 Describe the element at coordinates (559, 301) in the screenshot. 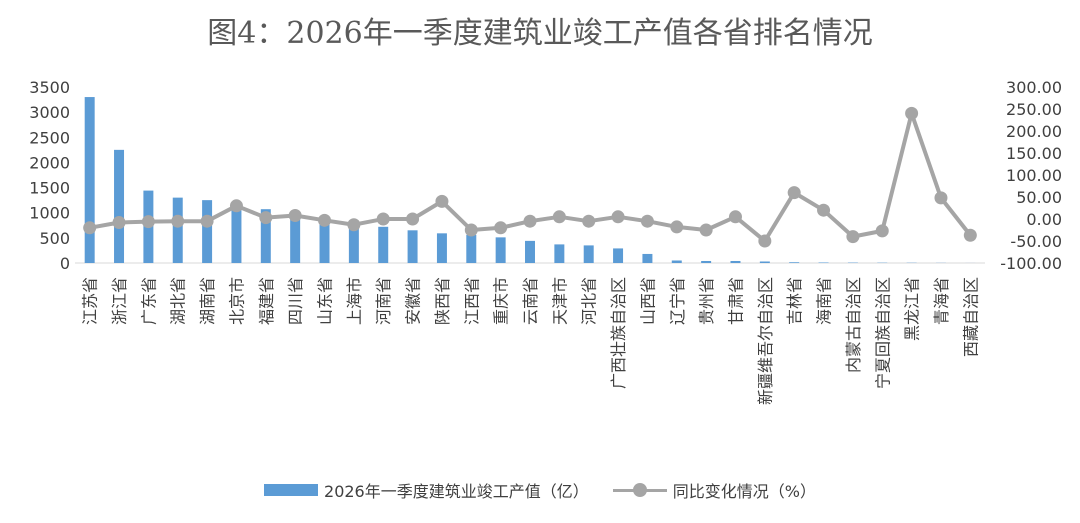

I see `x-tick-label: 天津市` at that location.